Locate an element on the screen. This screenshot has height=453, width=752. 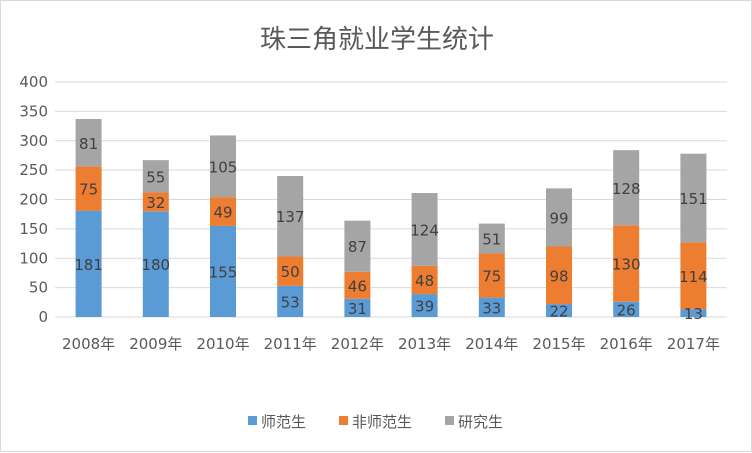
data-label: 151 is located at coordinates (693, 199).